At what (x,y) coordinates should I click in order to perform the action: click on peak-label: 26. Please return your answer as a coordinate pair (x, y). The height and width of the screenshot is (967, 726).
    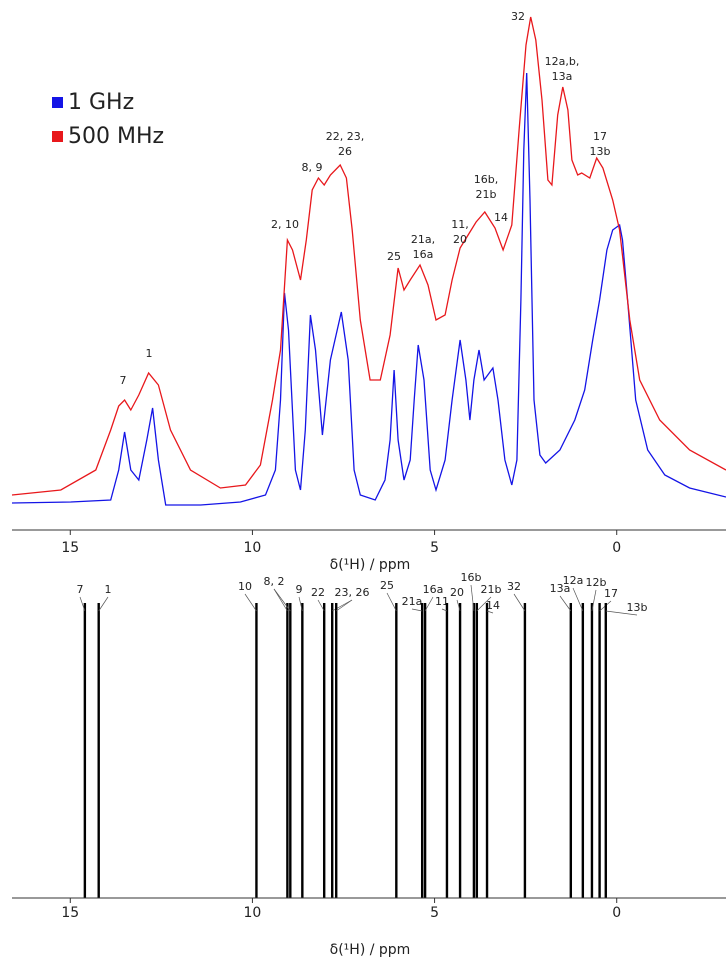
    Looking at the image, I should click on (345, 151).